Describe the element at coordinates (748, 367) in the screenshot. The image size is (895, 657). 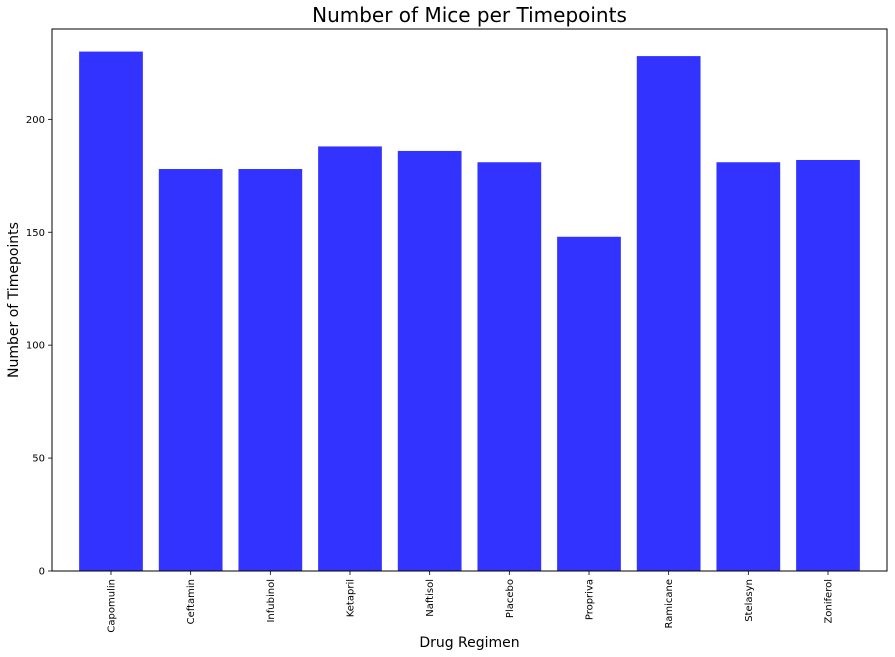
I see `bar-stelasyn` at that location.